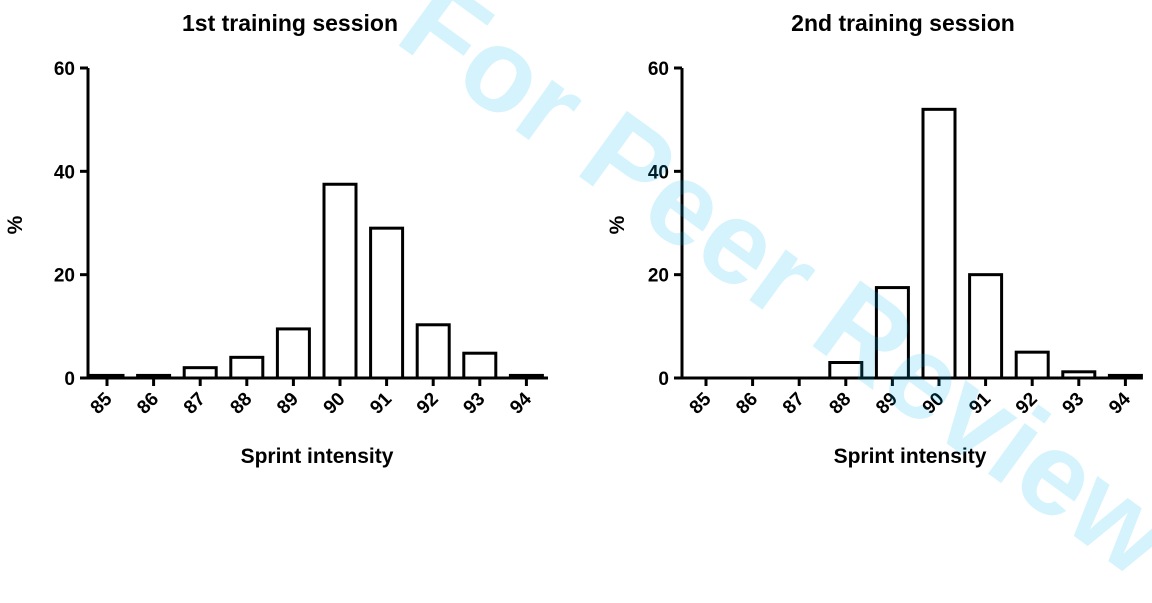 The image size is (1152, 603). I want to click on chart-title: 2nd training session, so click(903, 23).